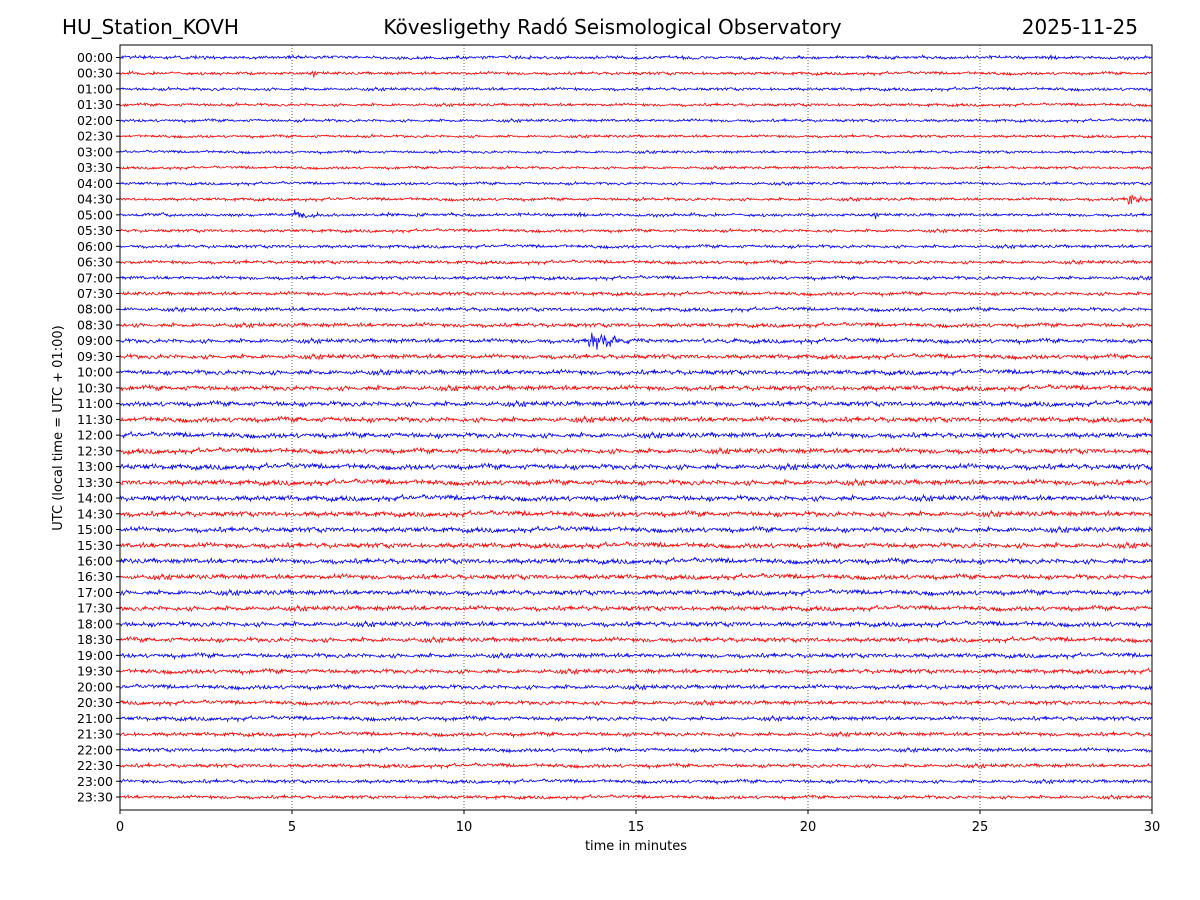  What do you see at coordinates (636, 167) in the screenshot?
I see `trace-03:30` at bounding box center [636, 167].